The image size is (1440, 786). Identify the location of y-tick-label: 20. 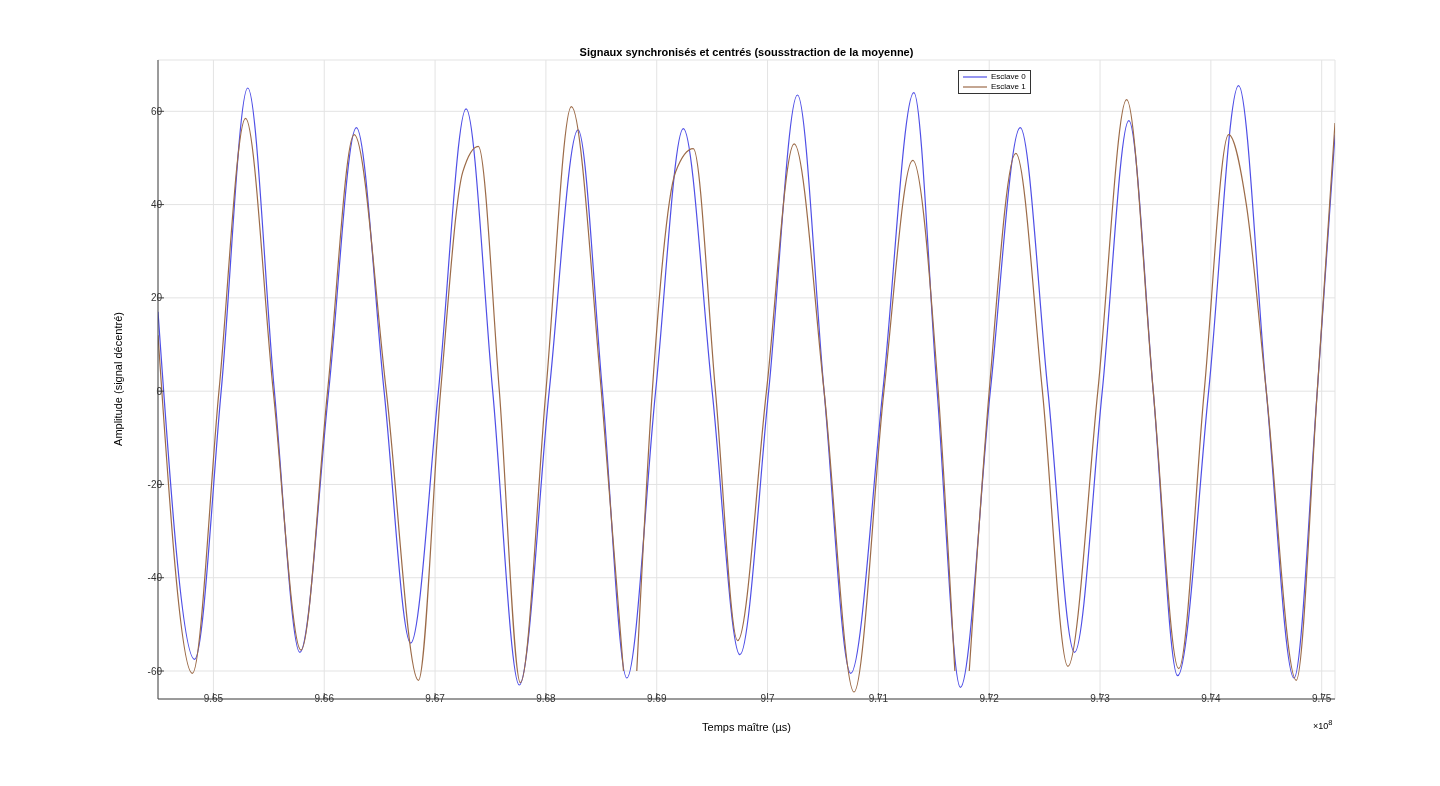
(156, 298).